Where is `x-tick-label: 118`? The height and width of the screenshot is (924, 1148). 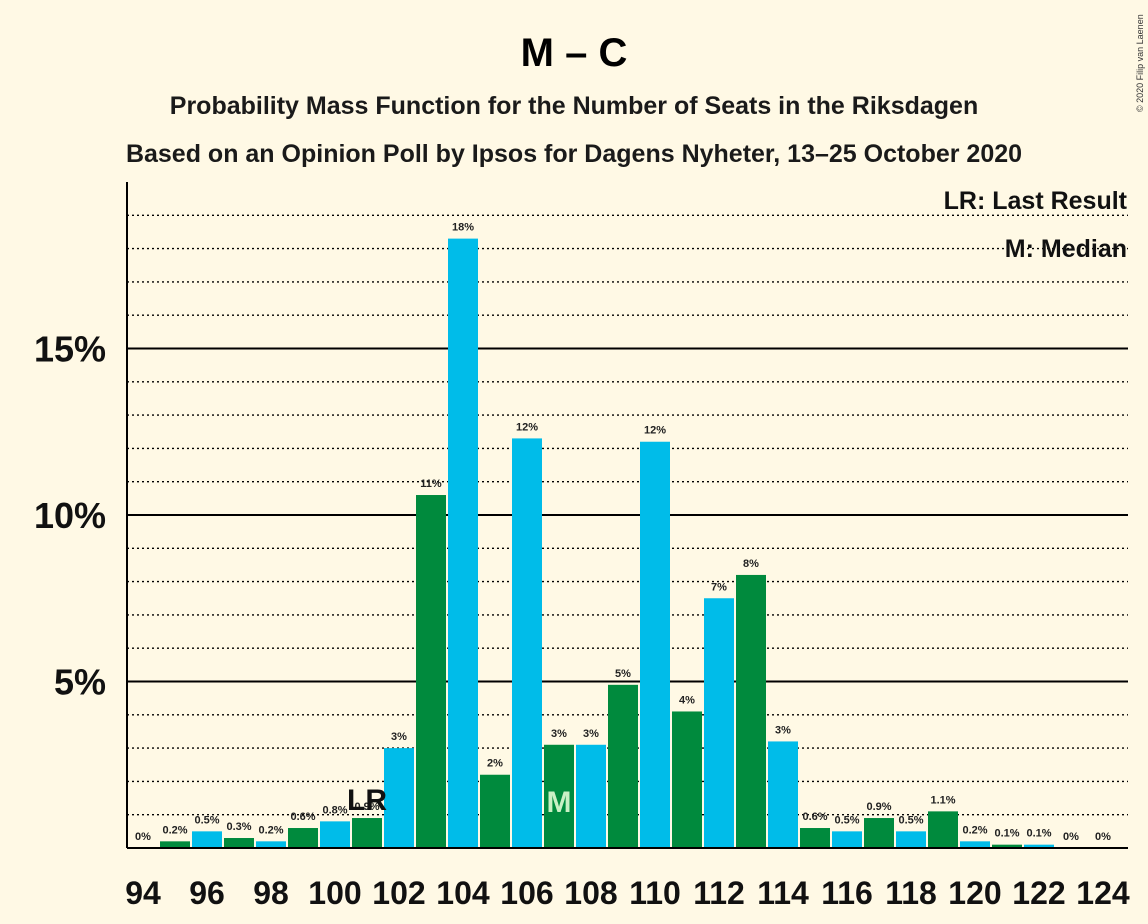
x-tick-label: 118 is located at coordinates (911, 893).